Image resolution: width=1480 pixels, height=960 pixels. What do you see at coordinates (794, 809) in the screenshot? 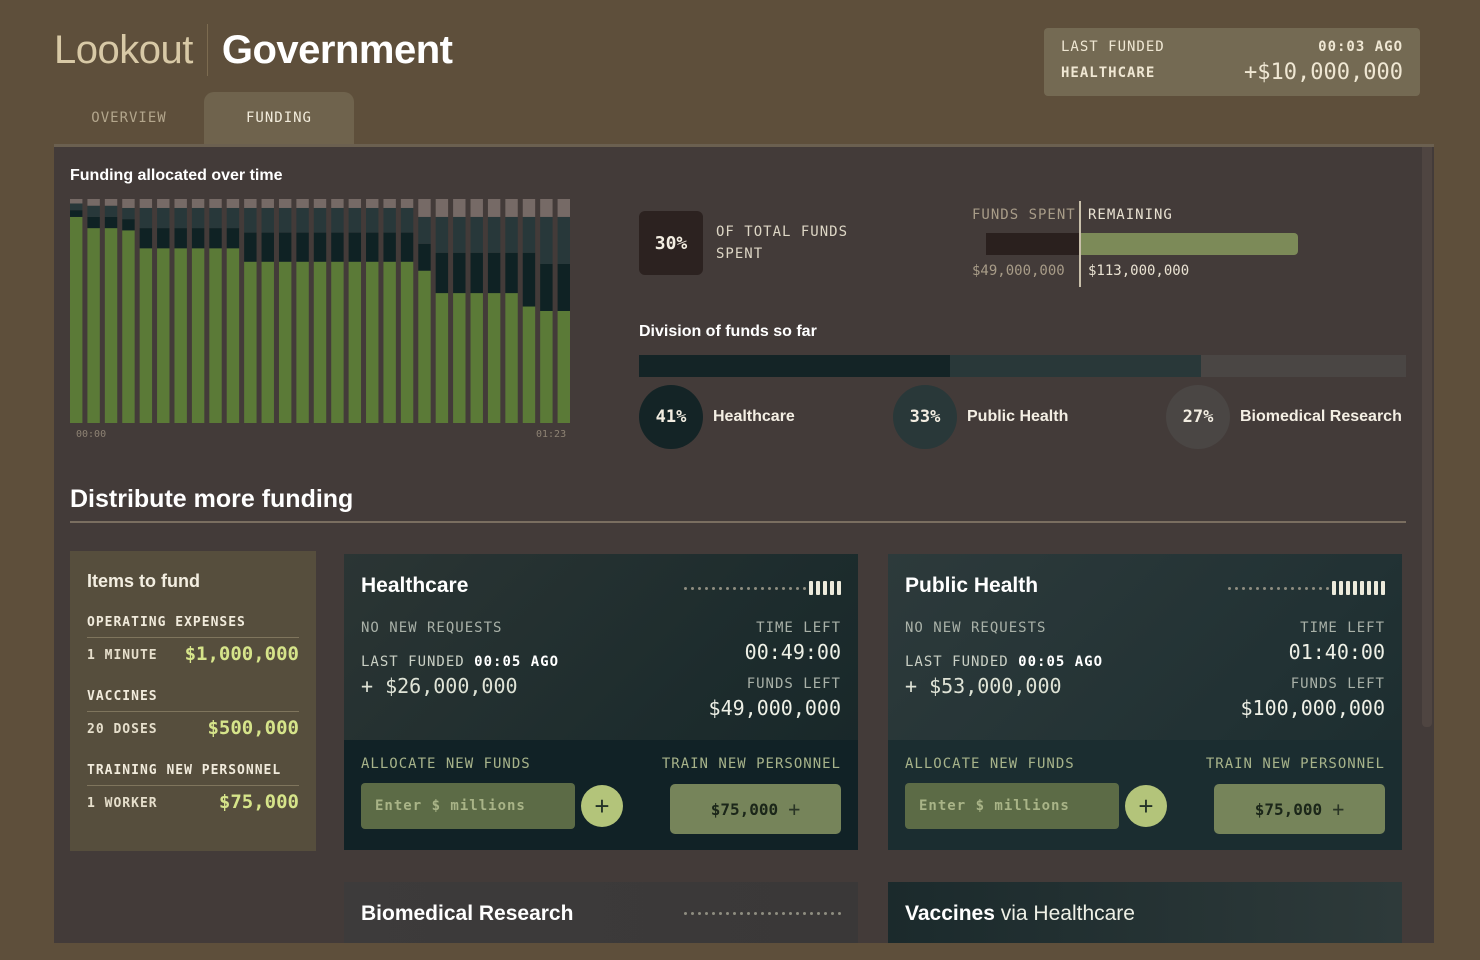
I see `plus-icon: +` at bounding box center [794, 809].